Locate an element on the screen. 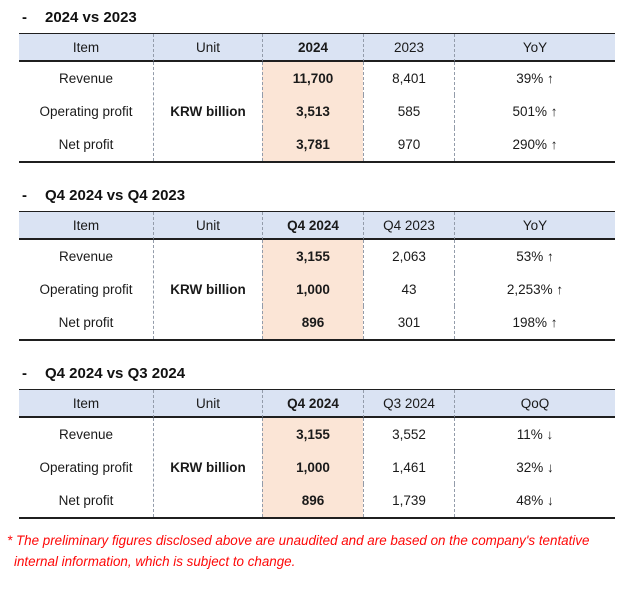 The width and height of the screenshot is (620, 589). prior-value: 43 is located at coordinates (408, 289).